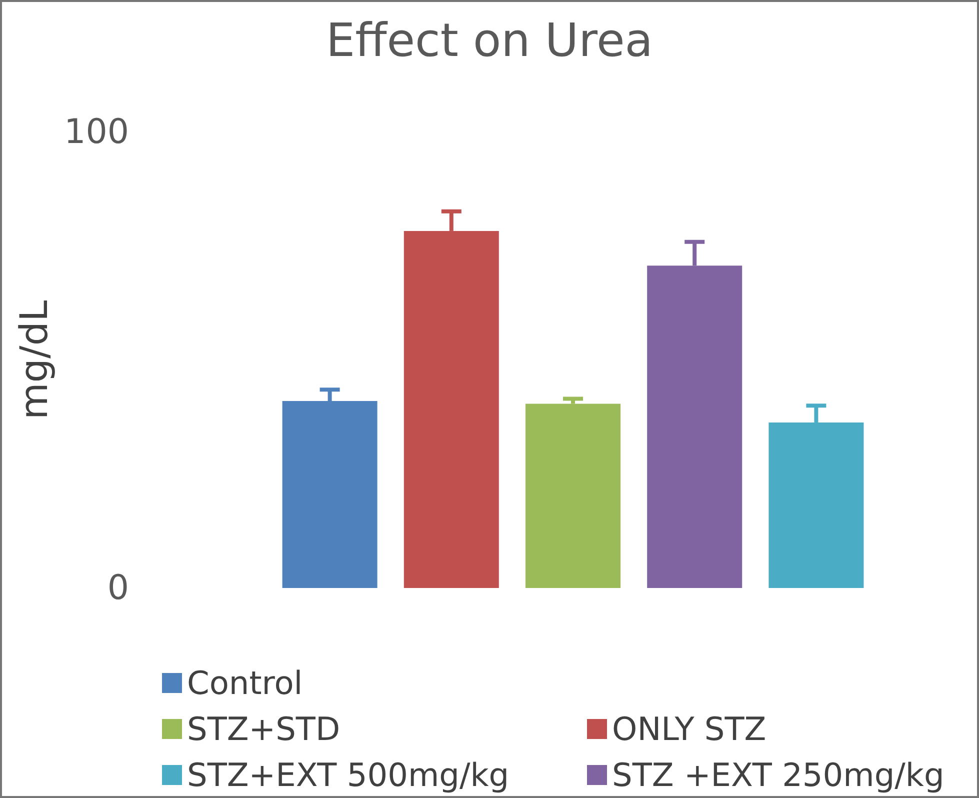 Image resolution: width=979 pixels, height=798 pixels. I want to click on legend-label: STZ +EXT 250mg/kg, so click(778, 775).